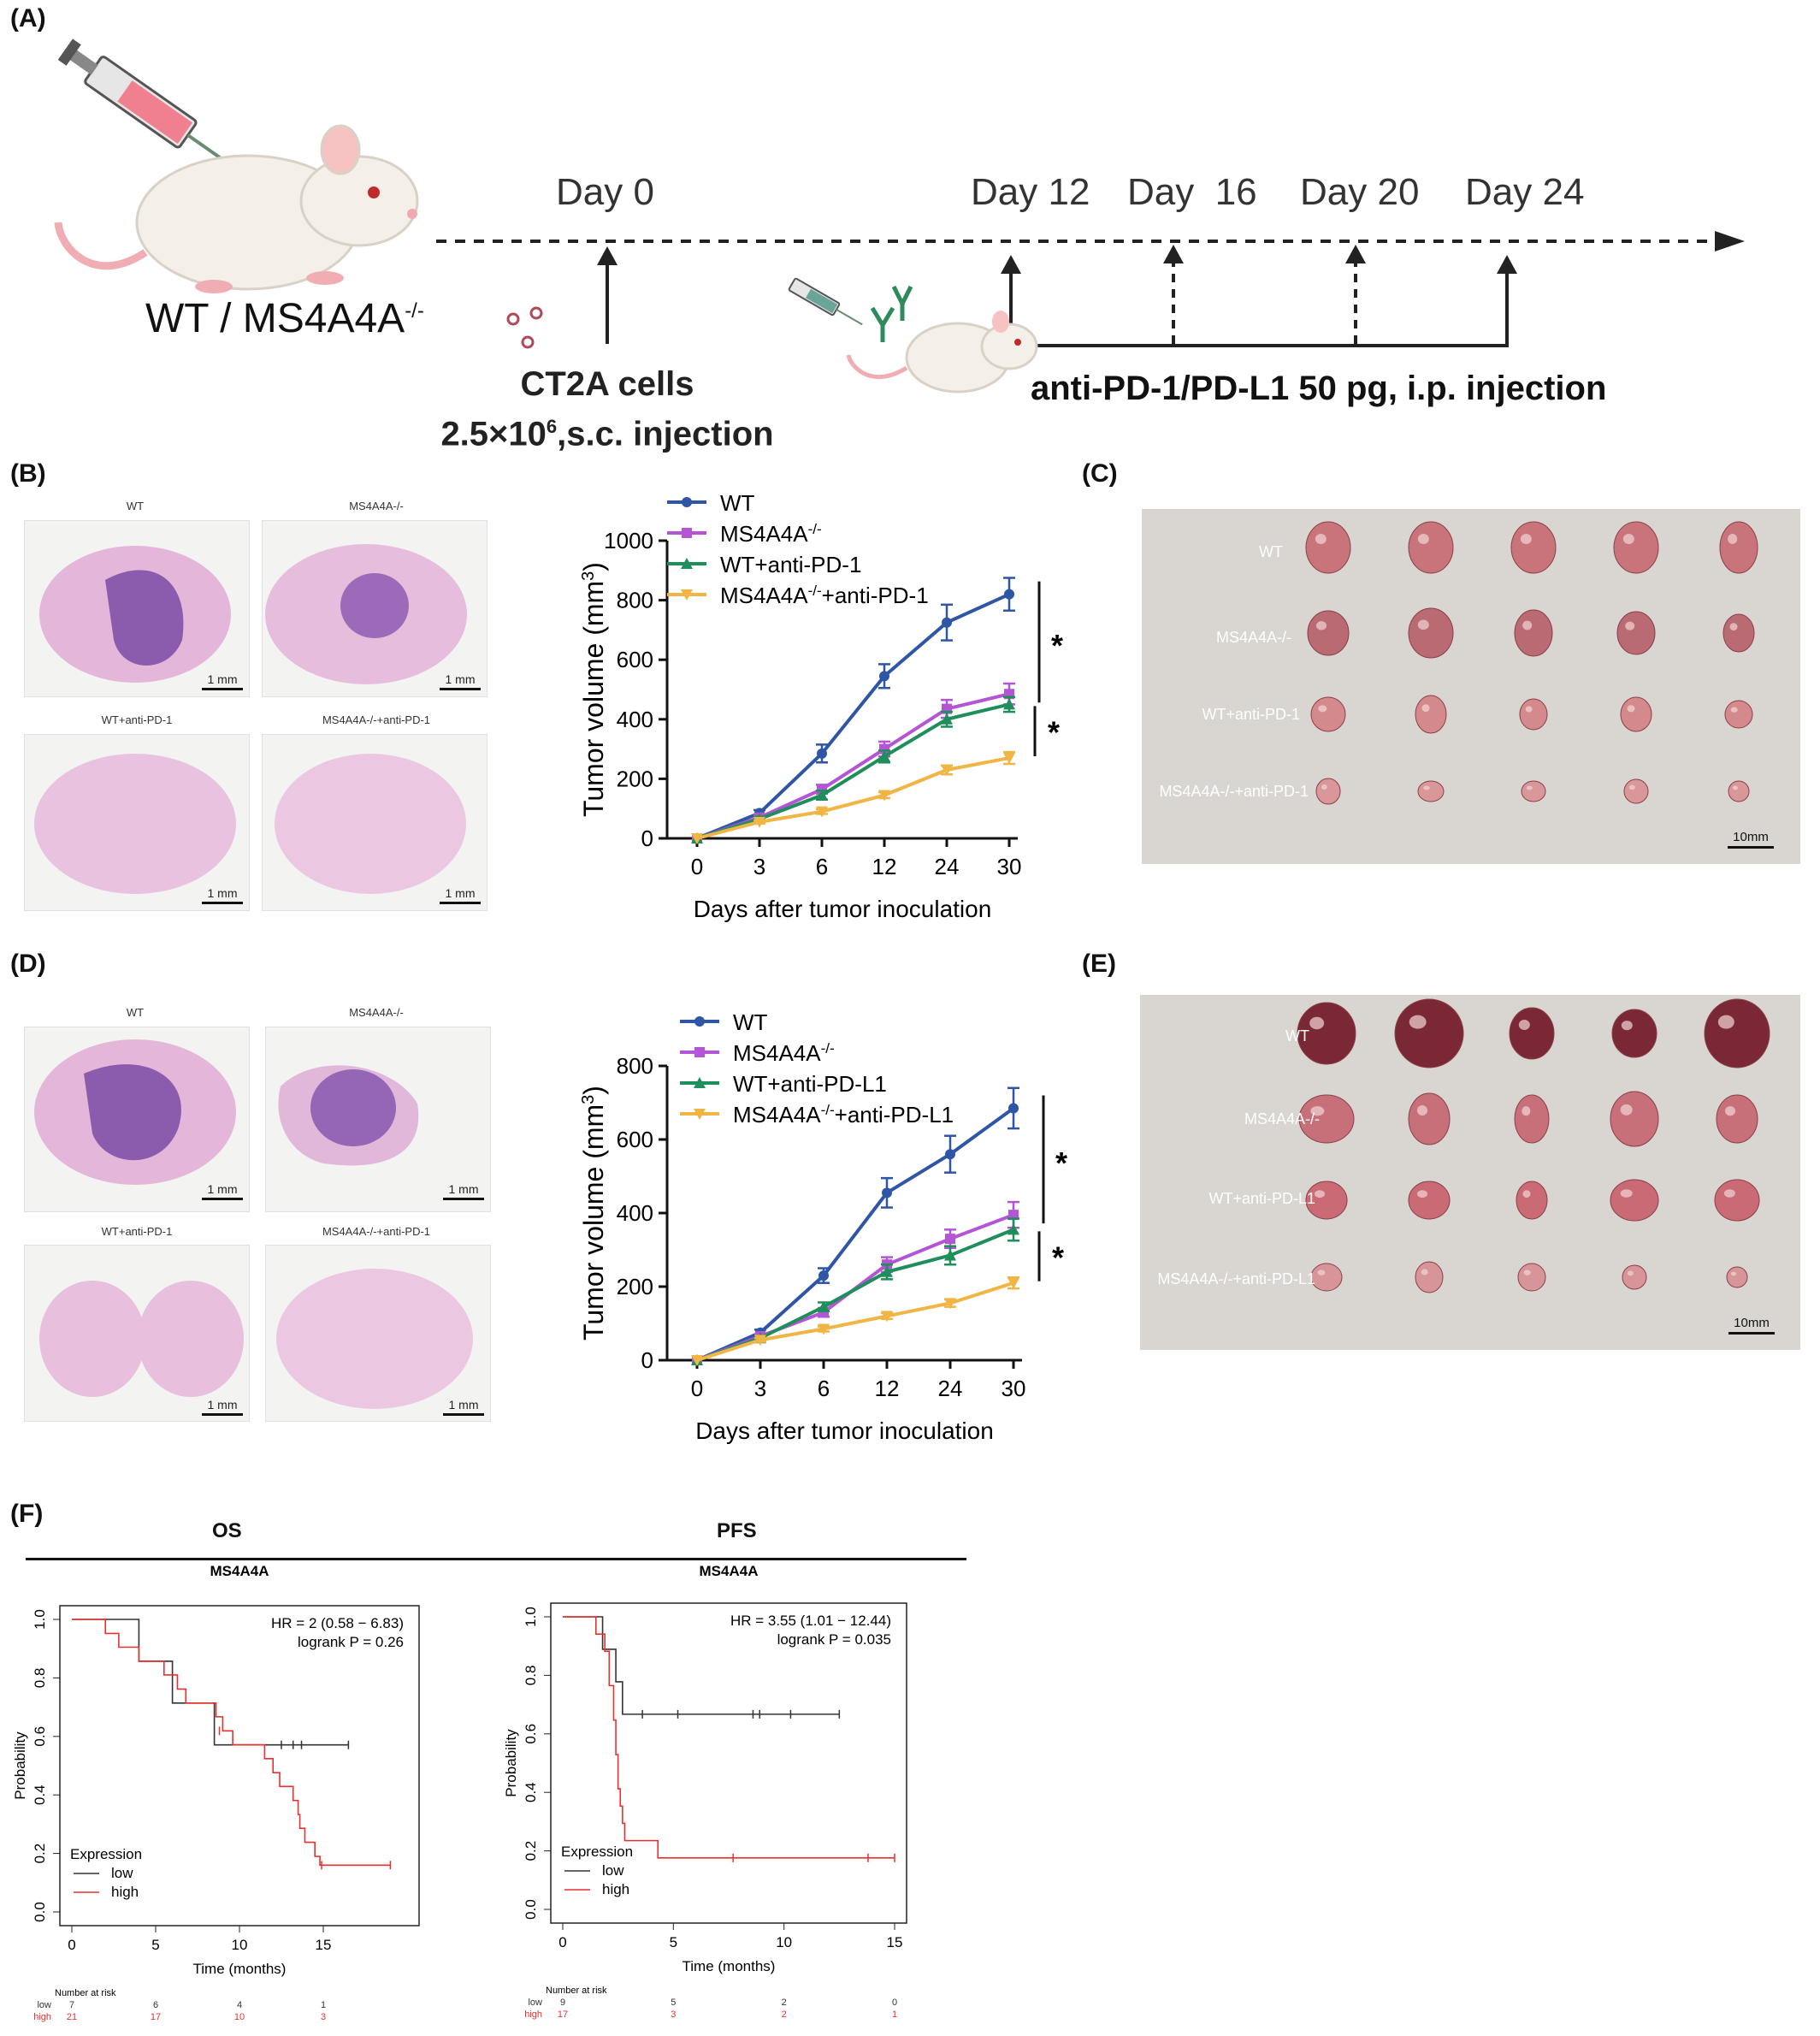 Image resolution: width=1820 pixels, height=2036 pixels. Describe the element at coordinates (1173, 254) in the screenshot. I see `arrow-up-icon` at that location.